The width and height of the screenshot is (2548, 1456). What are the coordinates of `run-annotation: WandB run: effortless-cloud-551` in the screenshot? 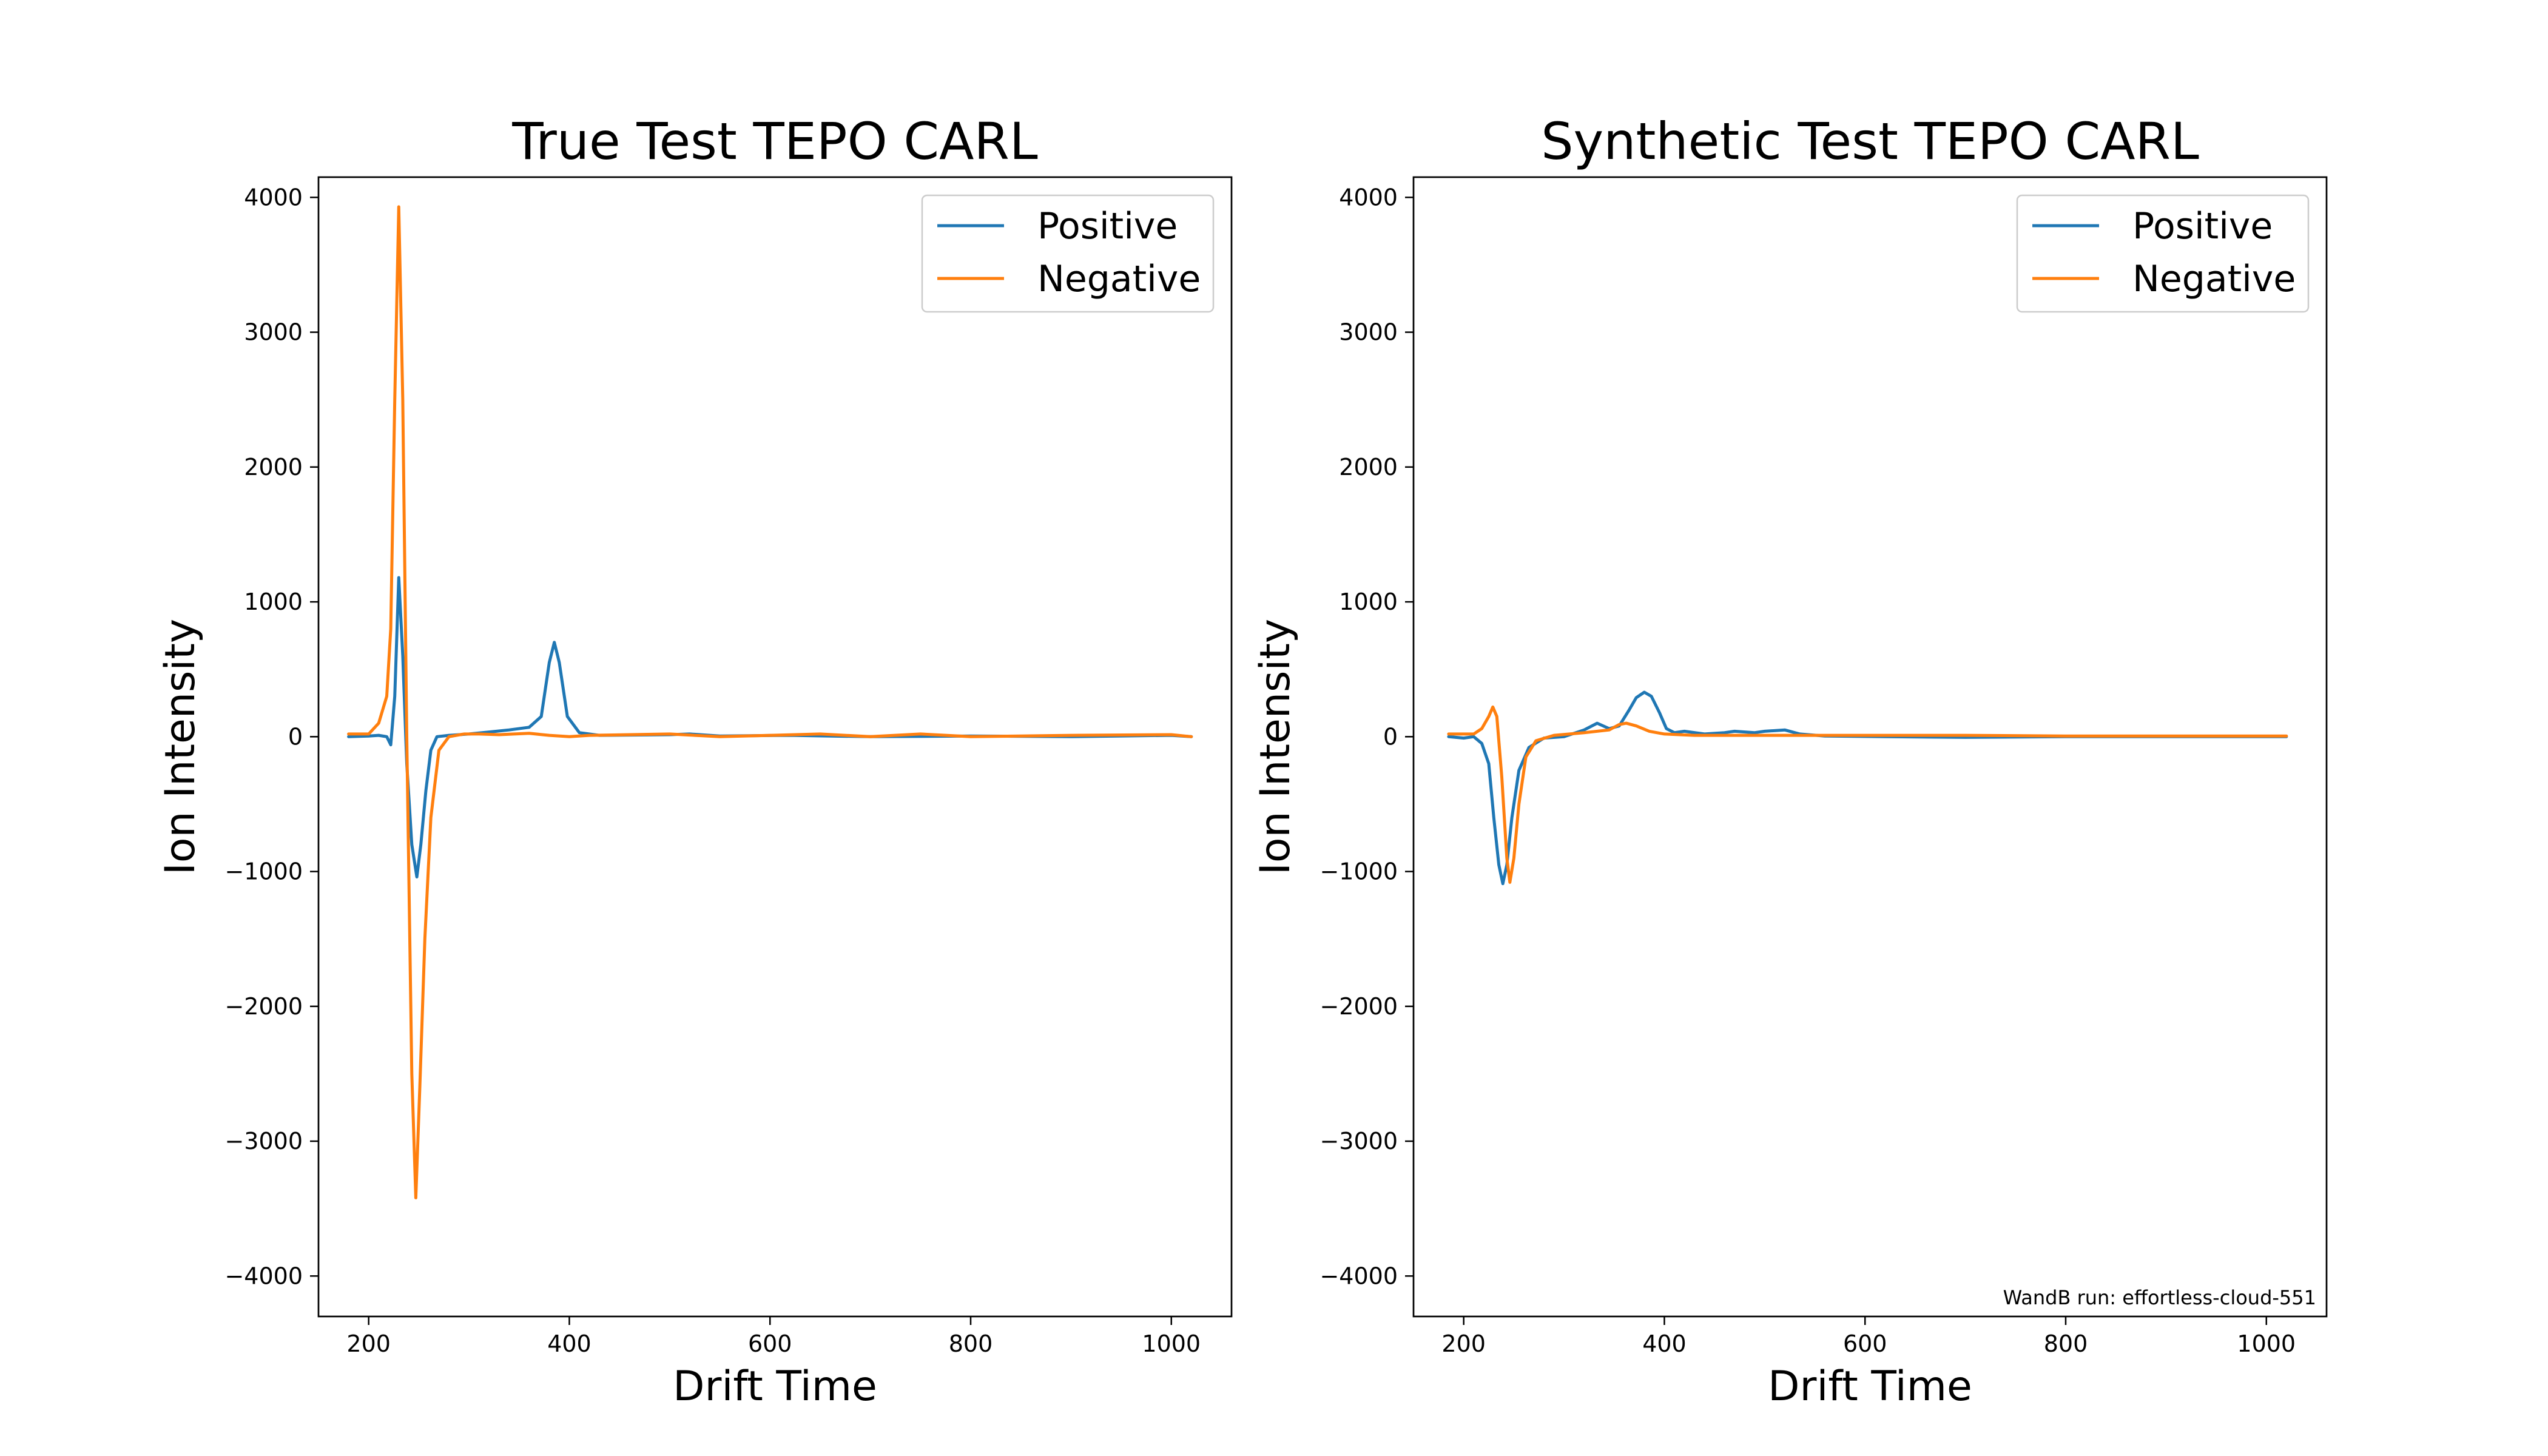 It's located at (2159, 1297).